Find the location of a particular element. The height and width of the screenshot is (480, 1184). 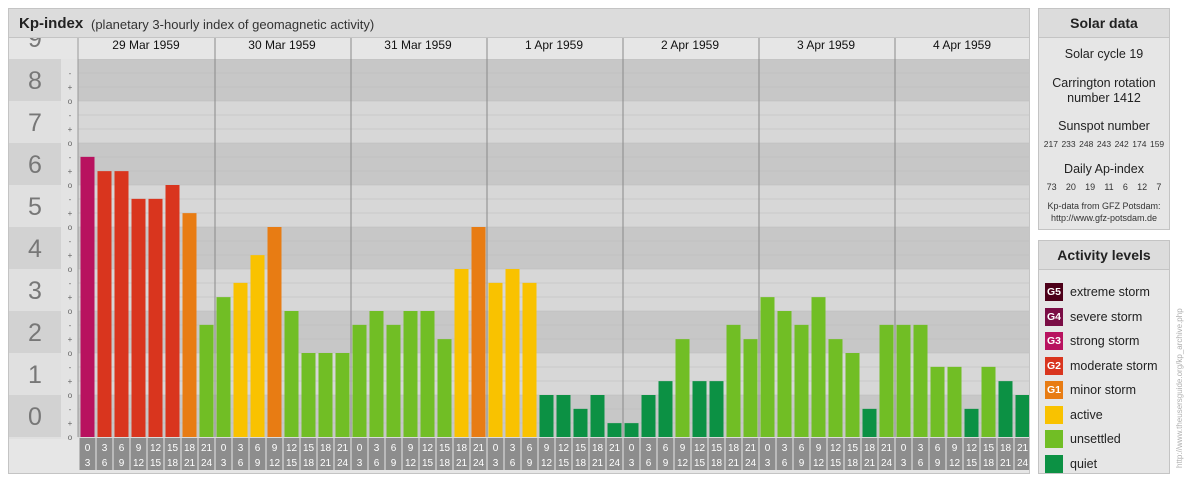

level-row-moderate-storm: G2 moderate storm is located at coordinates (1101, 366).